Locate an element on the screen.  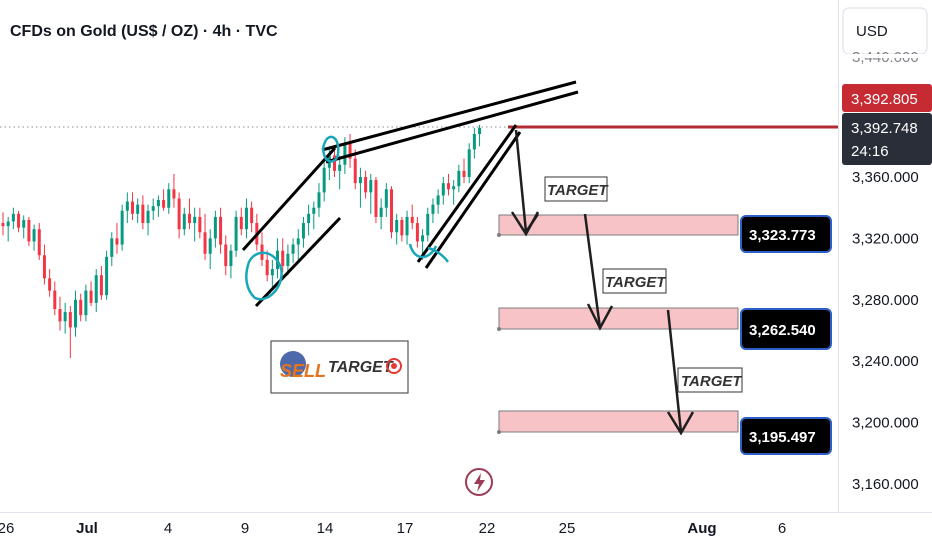
time-tick: Aug is located at coordinates (701, 528).